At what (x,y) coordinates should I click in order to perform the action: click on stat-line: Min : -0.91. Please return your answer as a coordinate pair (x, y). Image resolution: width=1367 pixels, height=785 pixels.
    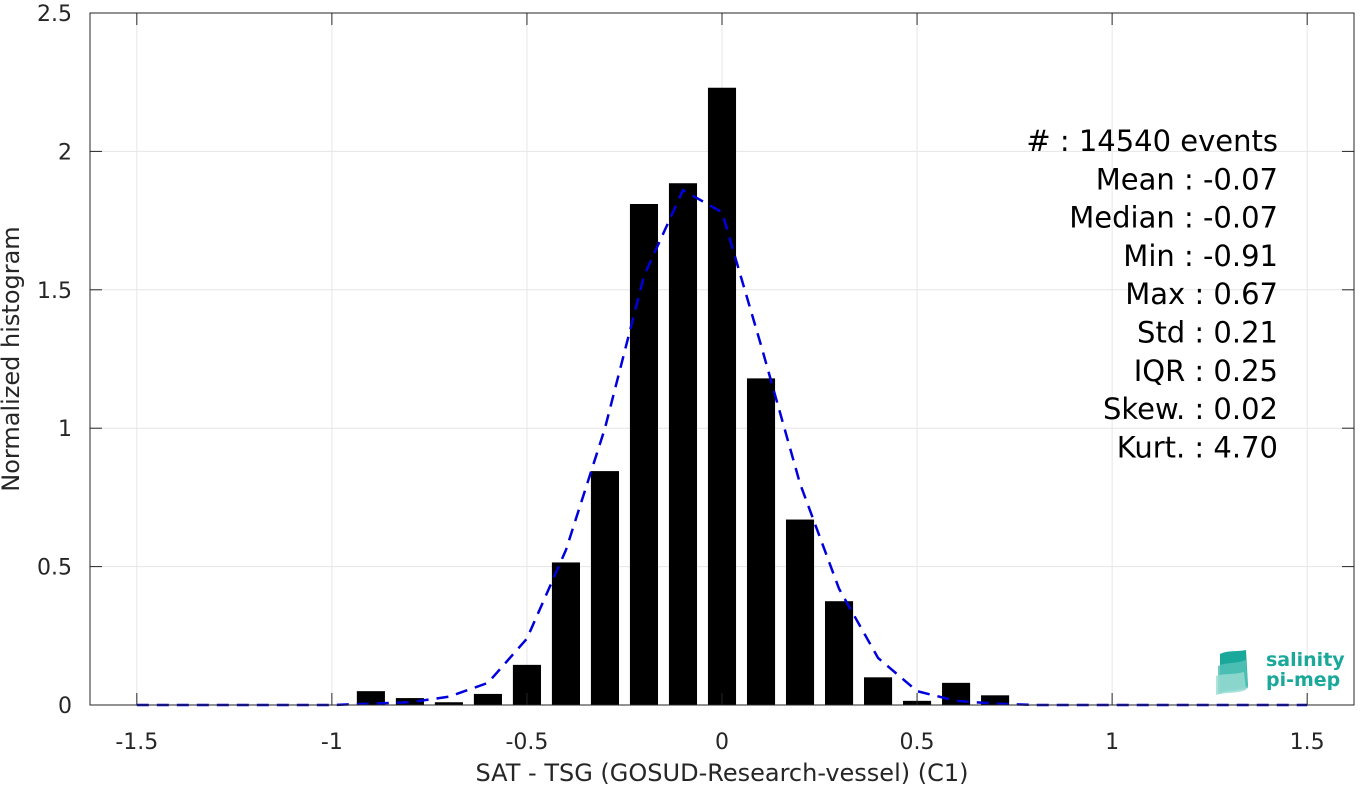
    Looking at the image, I should click on (1200, 256).